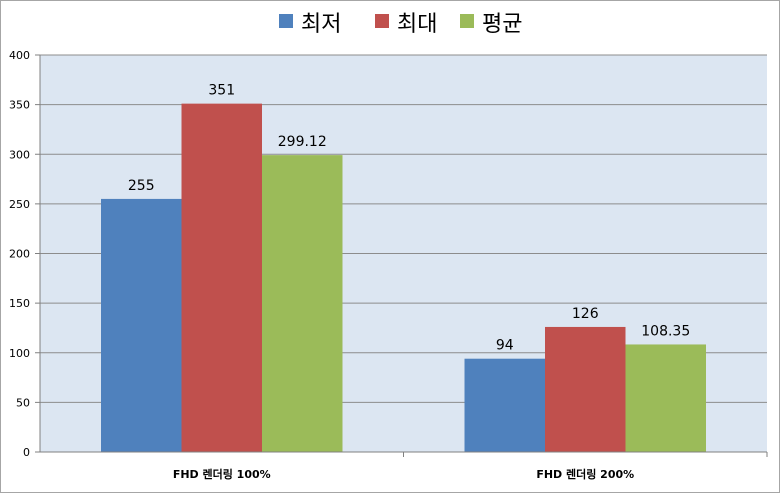 The height and width of the screenshot is (498, 780). I want to click on data-label: 94, so click(505, 346).